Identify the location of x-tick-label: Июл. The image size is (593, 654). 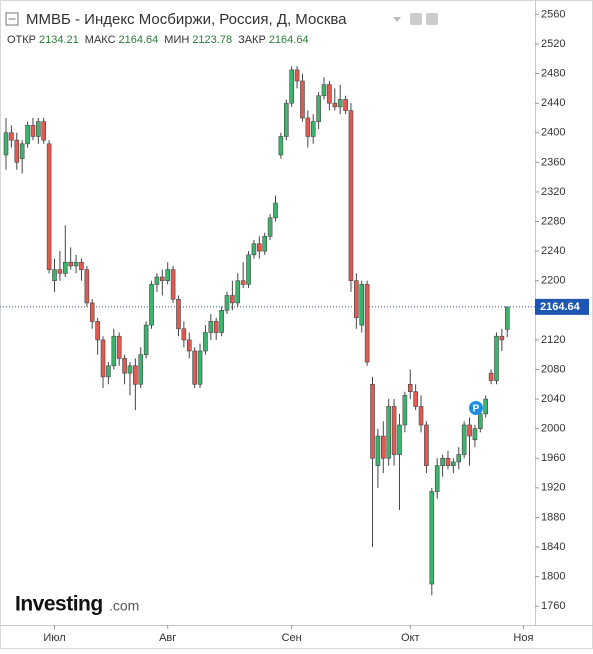
(54, 638).